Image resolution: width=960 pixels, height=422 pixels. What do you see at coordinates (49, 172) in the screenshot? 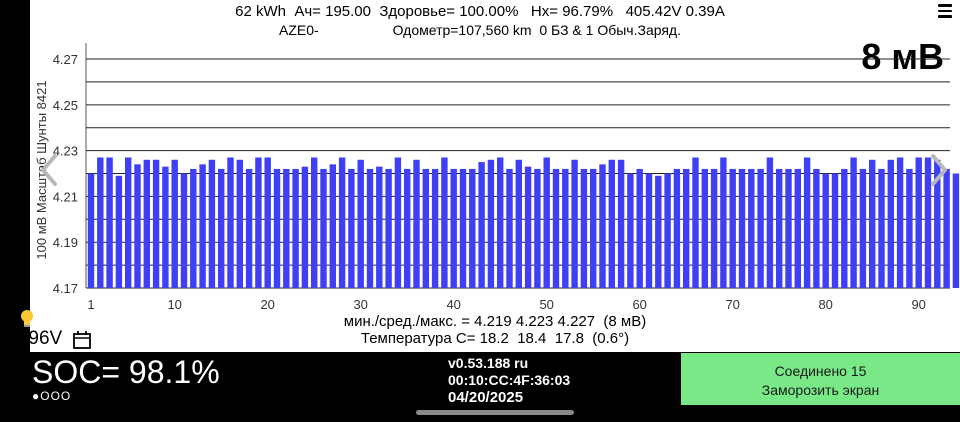
I see `previous-page-icon` at bounding box center [49, 172].